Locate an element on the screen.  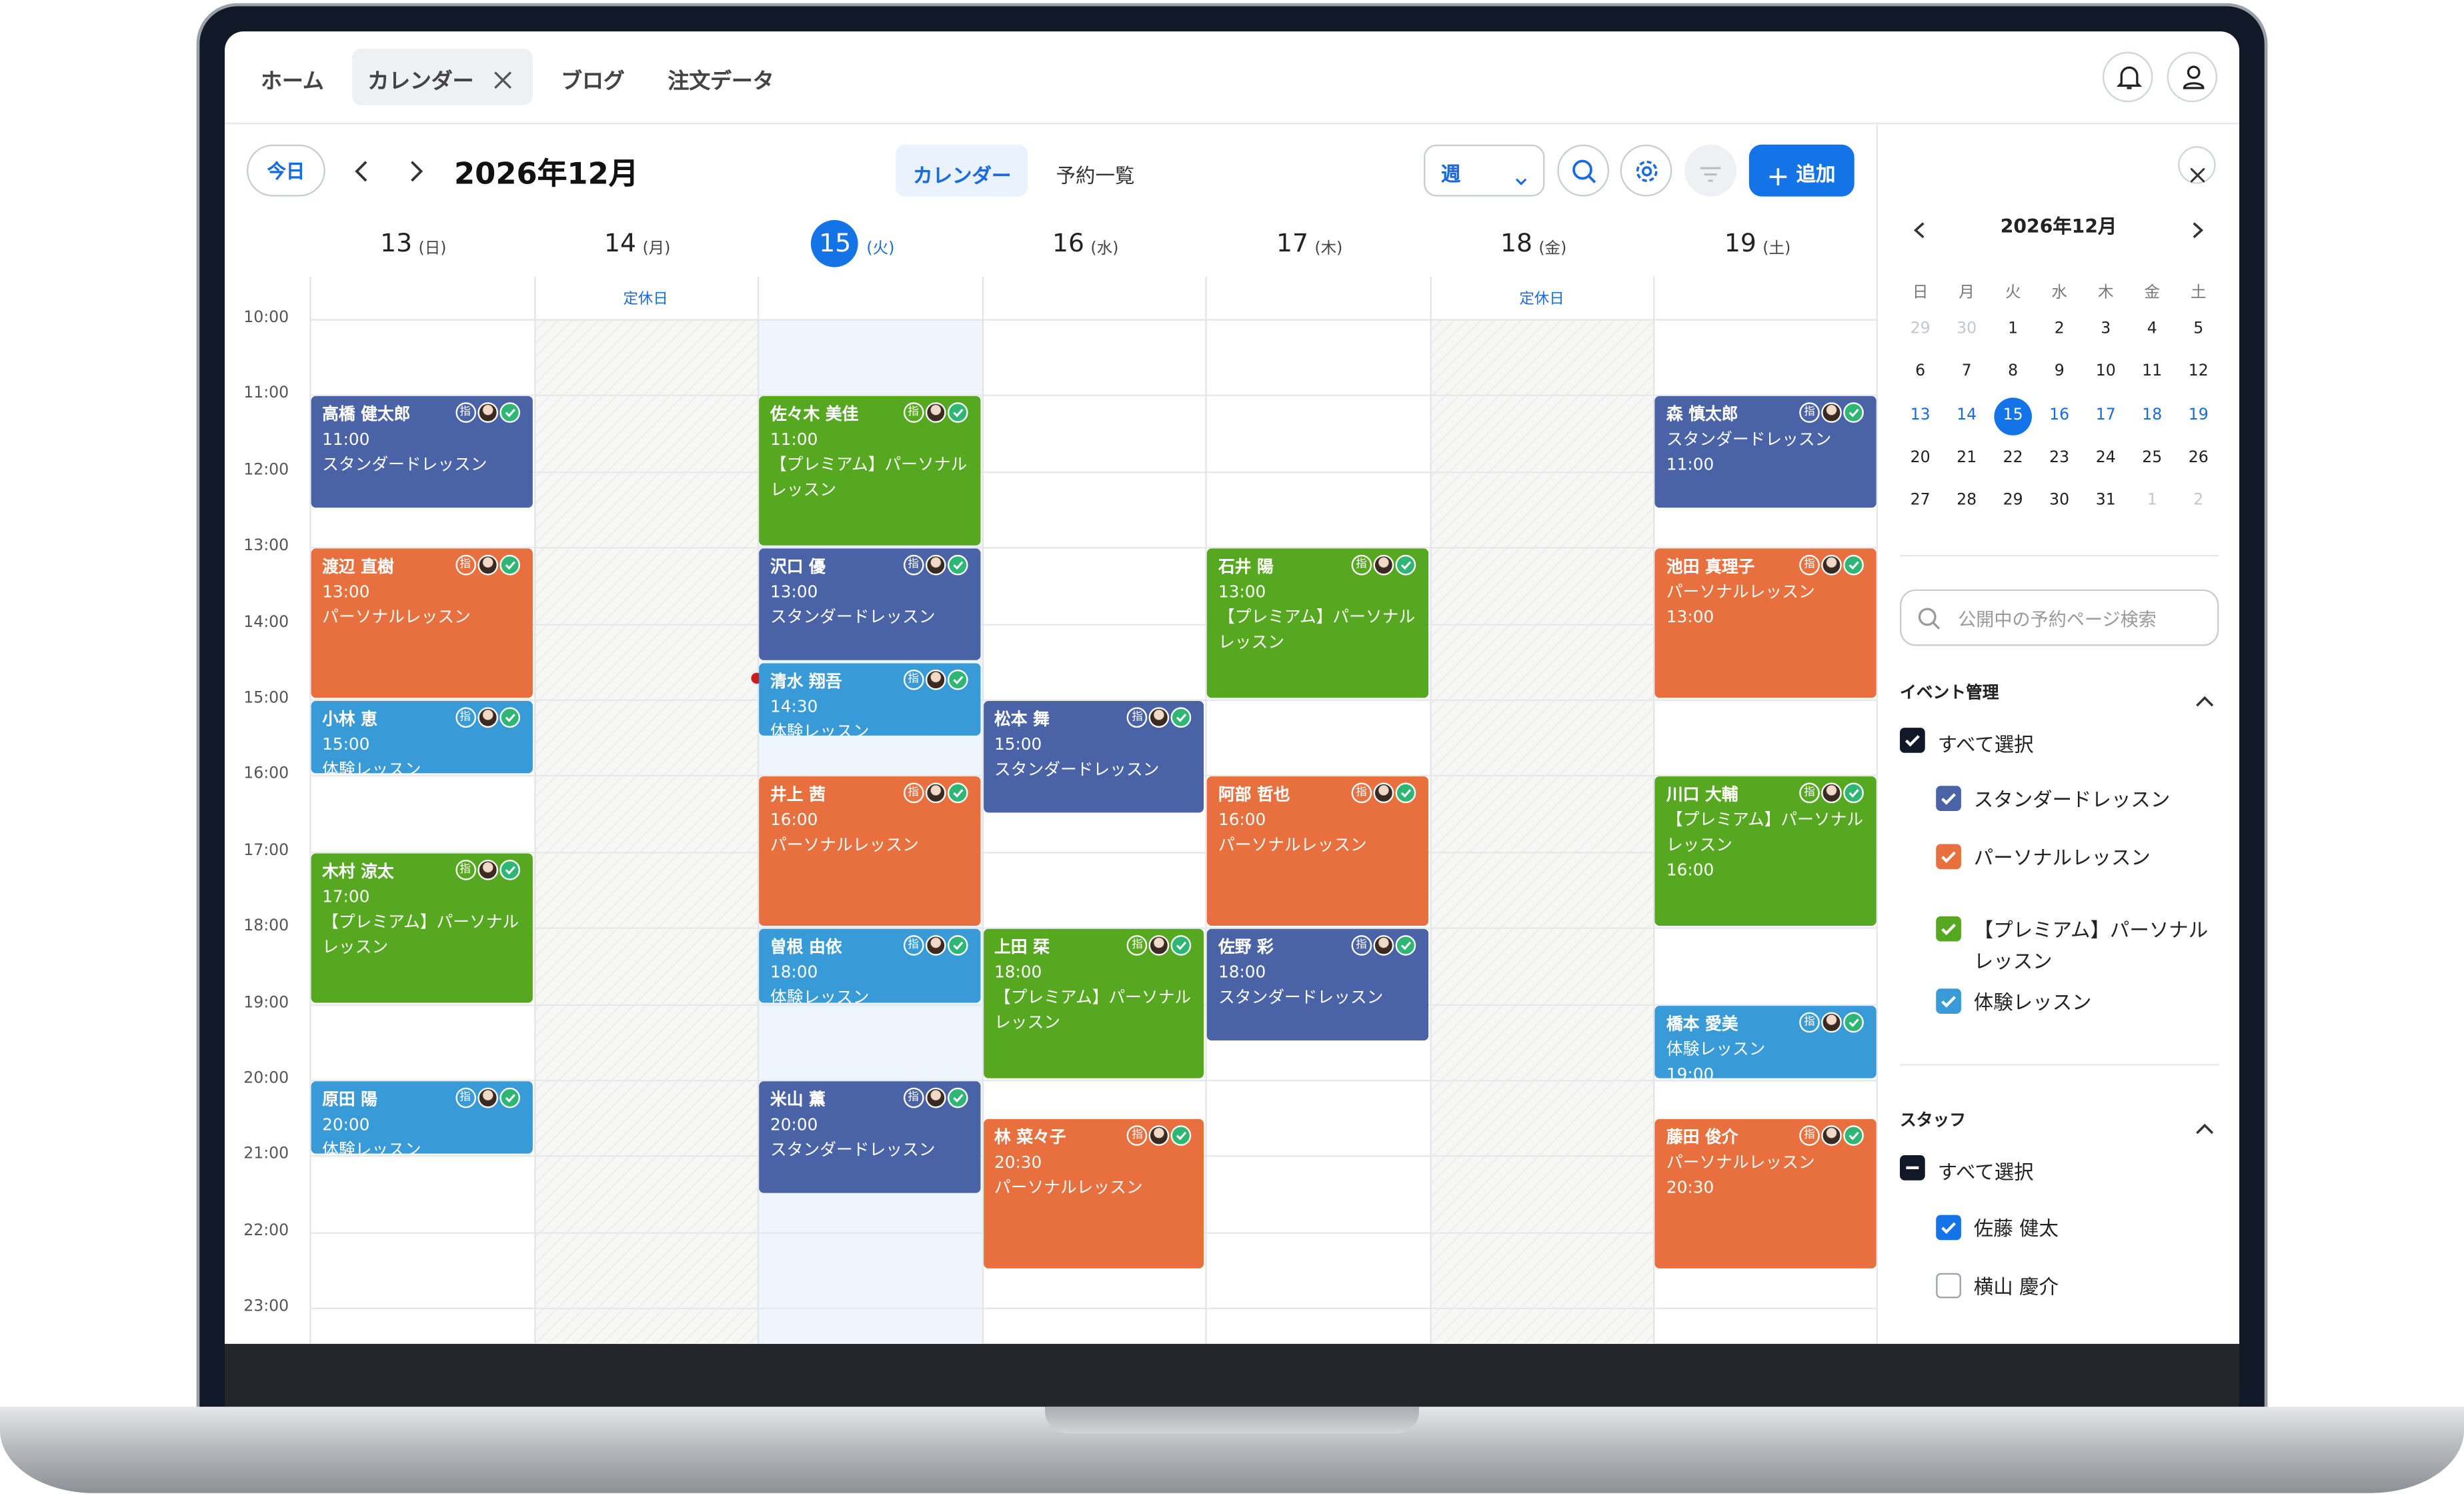
mini-day: 26 is located at coordinates (2198, 458).